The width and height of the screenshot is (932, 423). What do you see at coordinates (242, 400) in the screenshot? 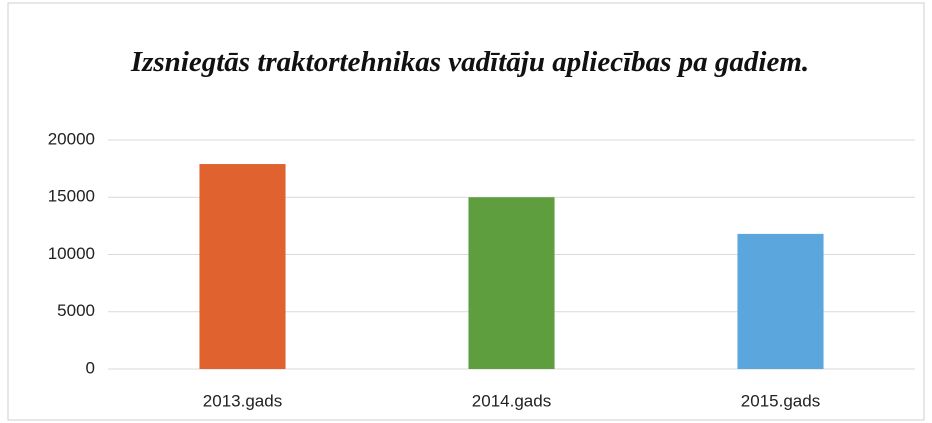
I see `x-tick-label: 2013.gads` at bounding box center [242, 400].